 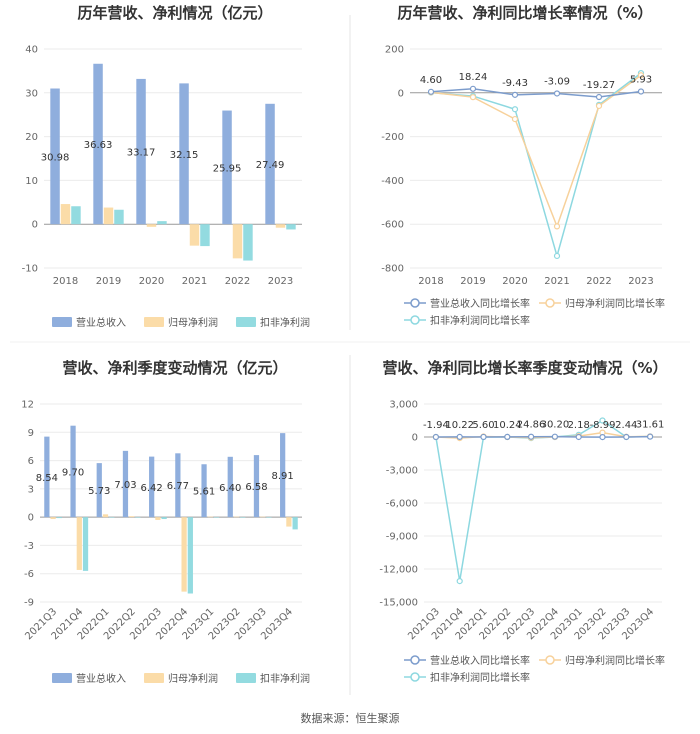 I want to click on chart1-data-label: 33.17, so click(x=141, y=153).